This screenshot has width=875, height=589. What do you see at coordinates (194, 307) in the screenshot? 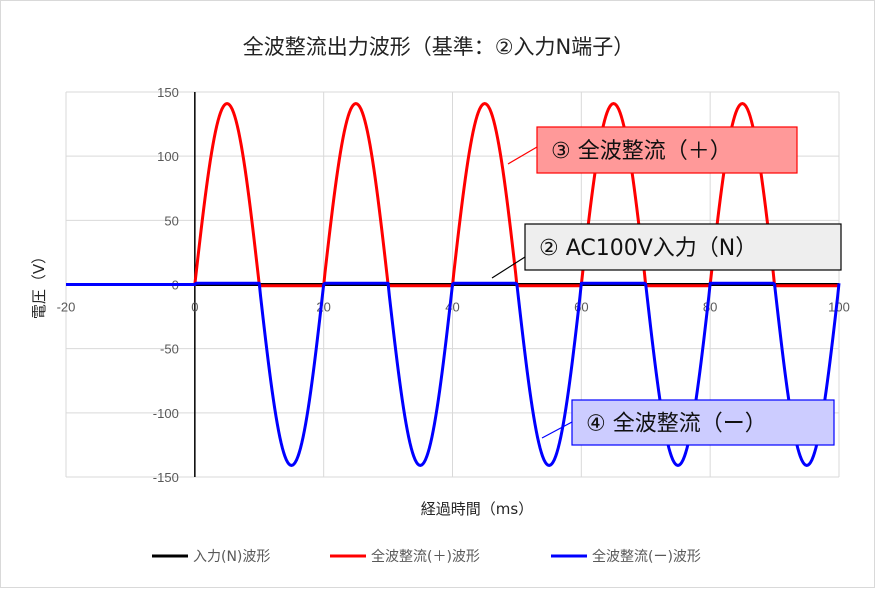
I see `x-tick-label: 0` at bounding box center [194, 307].